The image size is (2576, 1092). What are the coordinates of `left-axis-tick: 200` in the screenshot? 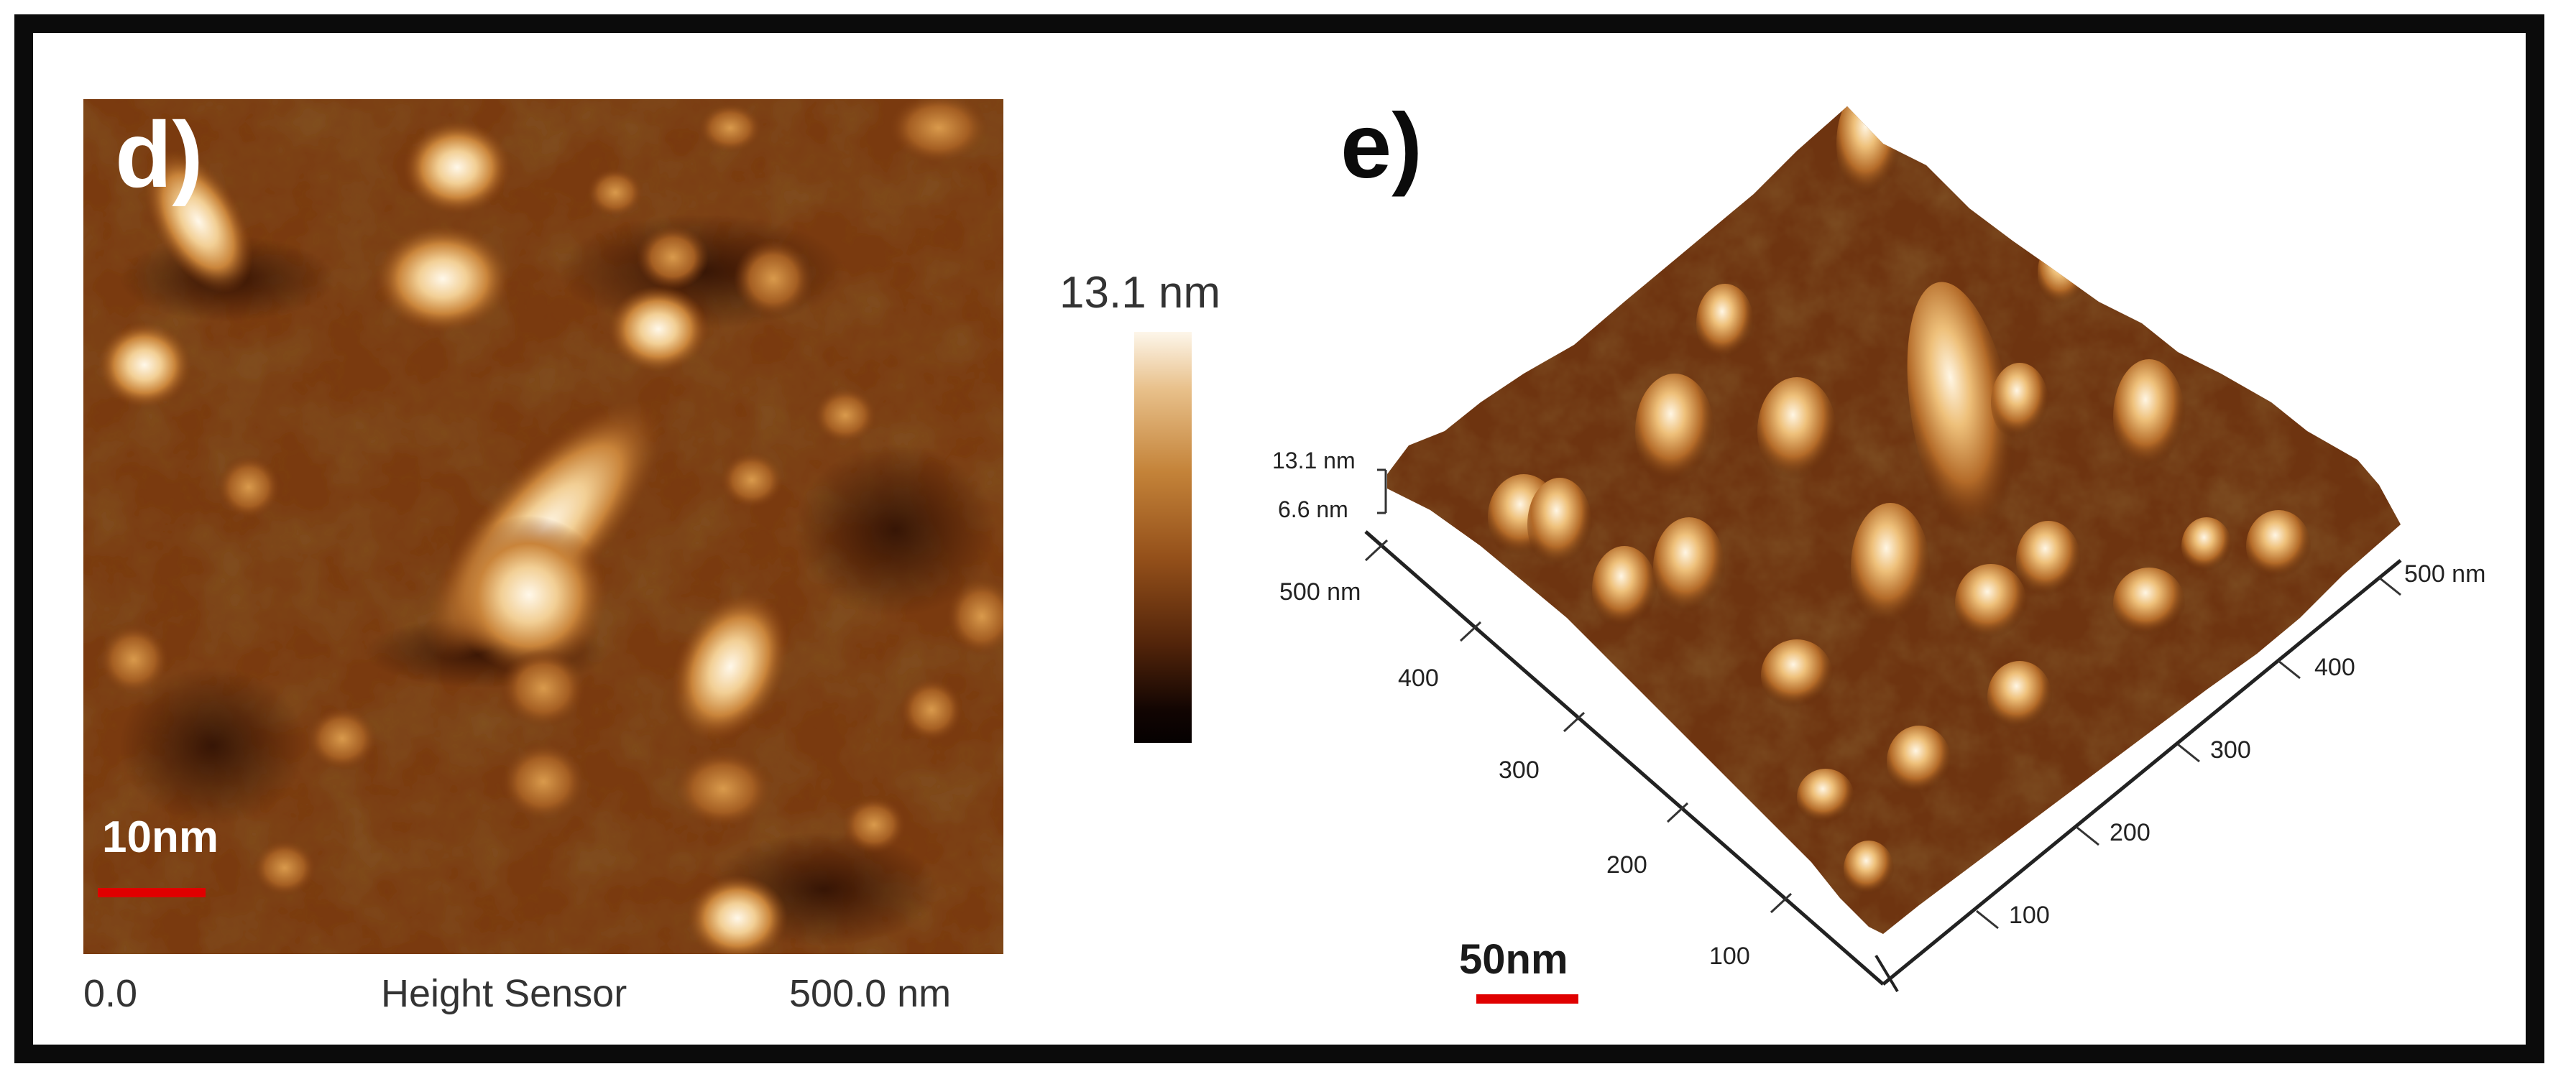 It's located at (1626, 865).